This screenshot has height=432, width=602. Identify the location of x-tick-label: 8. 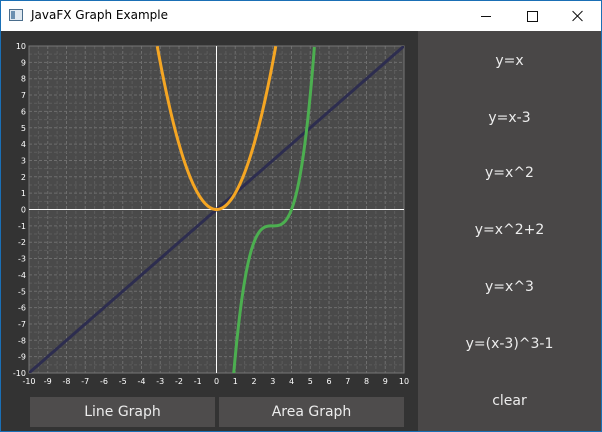
(366, 381).